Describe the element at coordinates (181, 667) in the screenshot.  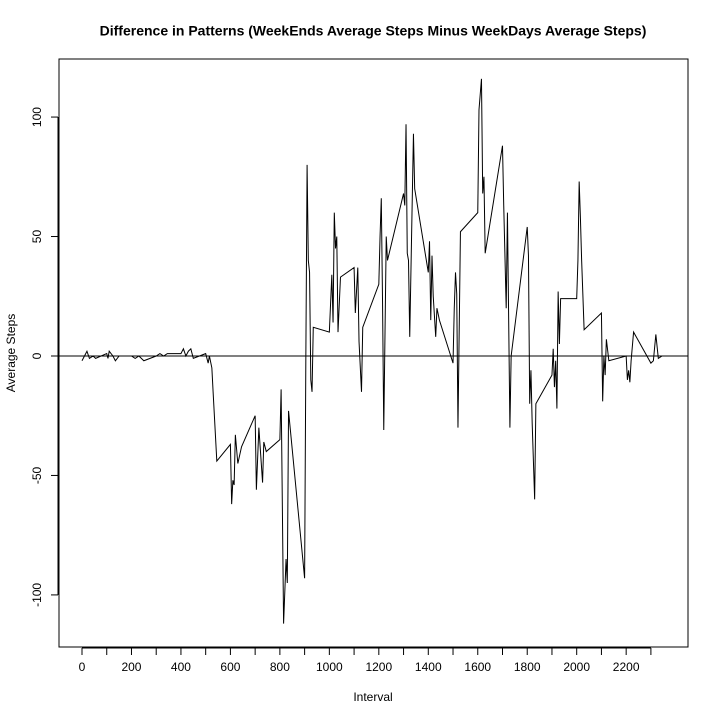
I see `x-tick-label: 400` at that location.